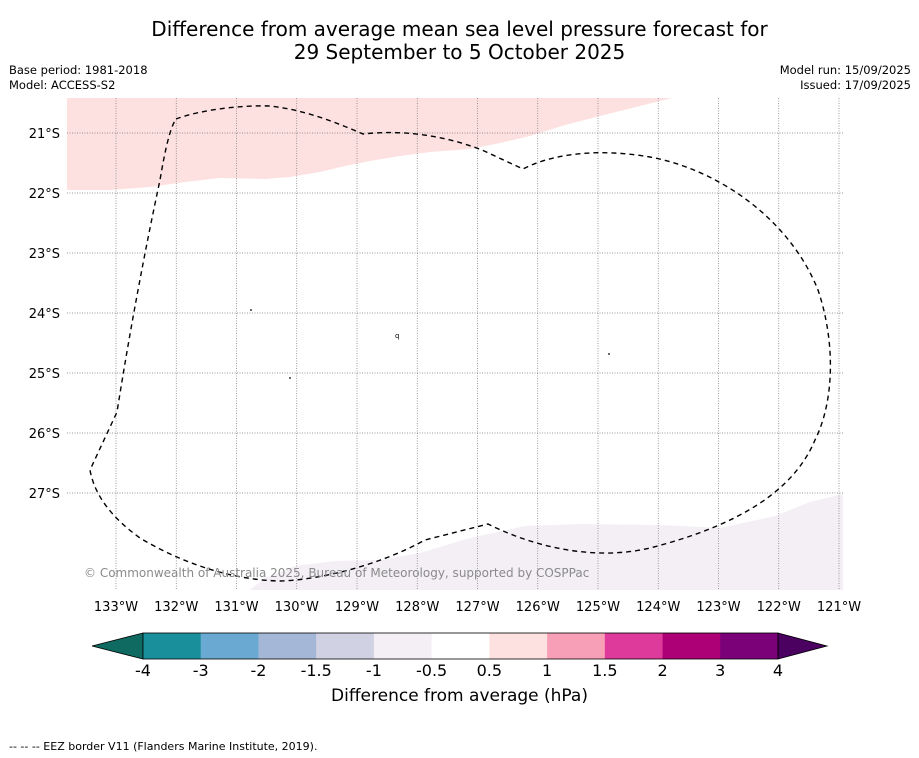 This screenshot has height=758, width=919. What do you see at coordinates (236, 607) in the screenshot?
I see `longitude-label: 131°W` at bounding box center [236, 607].